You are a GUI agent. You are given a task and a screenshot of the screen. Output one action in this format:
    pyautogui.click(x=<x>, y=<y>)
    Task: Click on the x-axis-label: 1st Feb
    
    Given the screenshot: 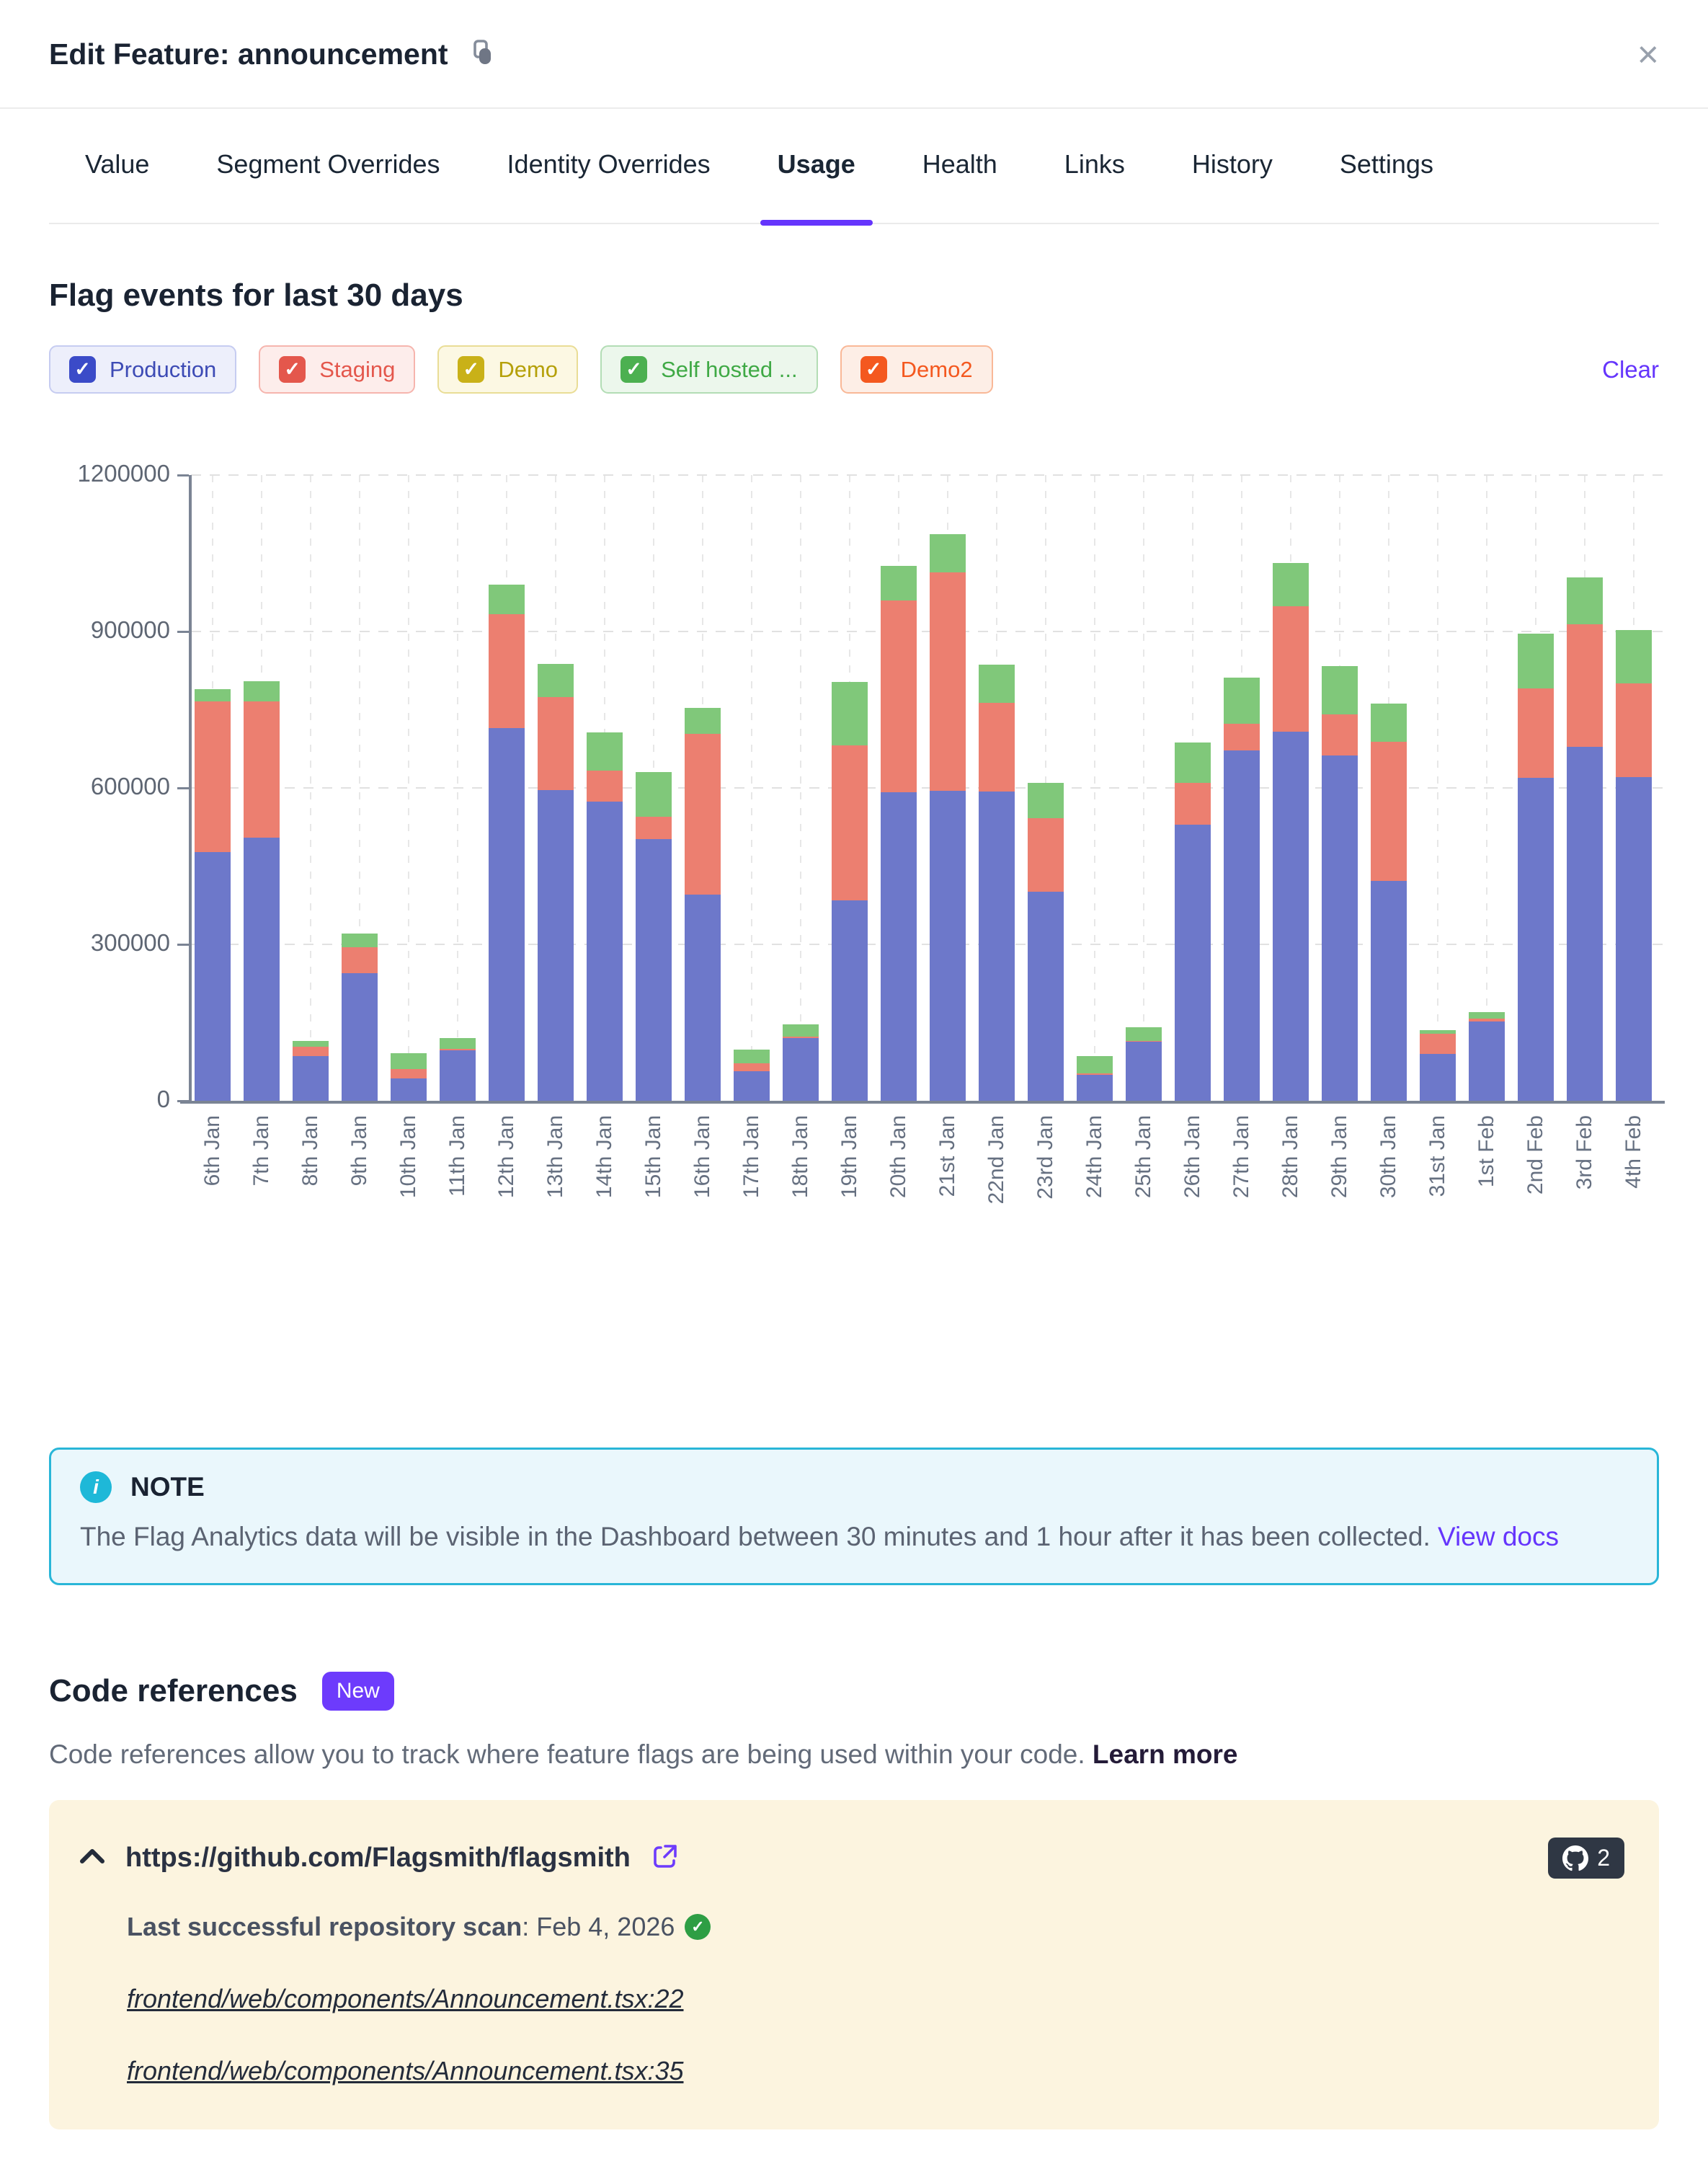 What is the action you would take?
    pyautogui.click(x=1486, y=1151)
    